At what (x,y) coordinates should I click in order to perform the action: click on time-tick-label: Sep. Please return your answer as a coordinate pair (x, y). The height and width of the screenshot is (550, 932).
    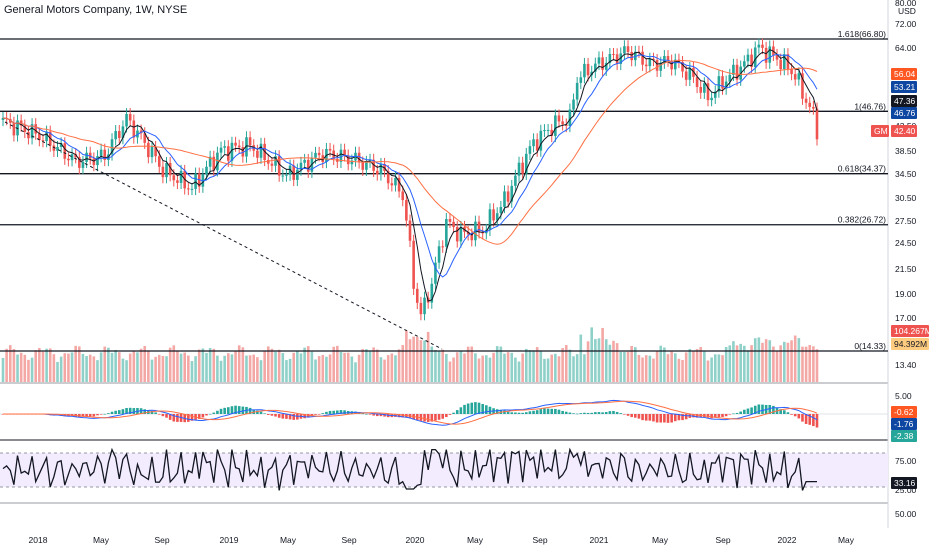
    Looking at the image, I should click on (161, 540).